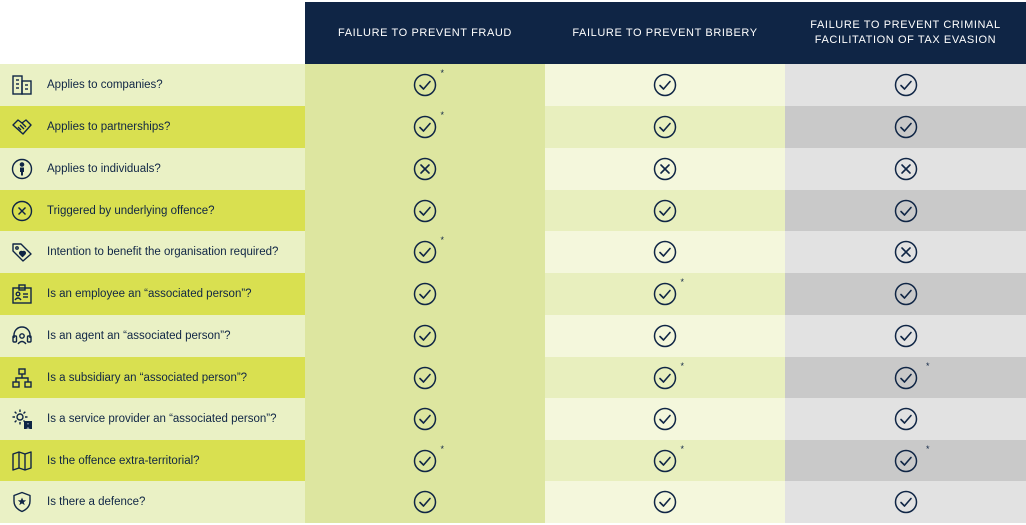  I want to click on table-row: Applies to individuals?, so click(513, 169).